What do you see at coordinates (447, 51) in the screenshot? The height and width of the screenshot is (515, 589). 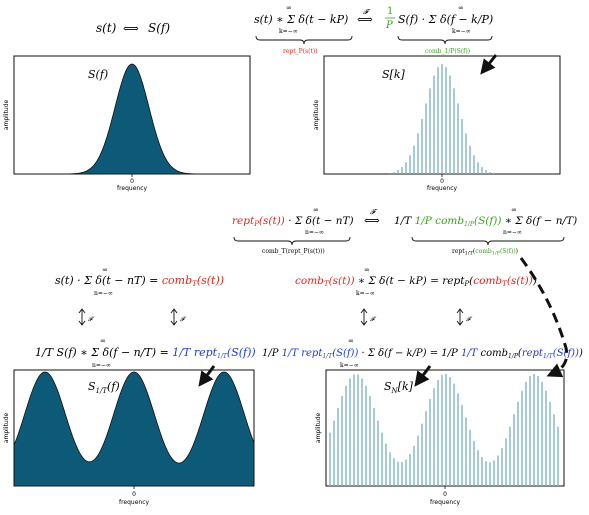 I see `label-comb-1p: comb_1/P(S(f))` at bounding box center [447, 51].